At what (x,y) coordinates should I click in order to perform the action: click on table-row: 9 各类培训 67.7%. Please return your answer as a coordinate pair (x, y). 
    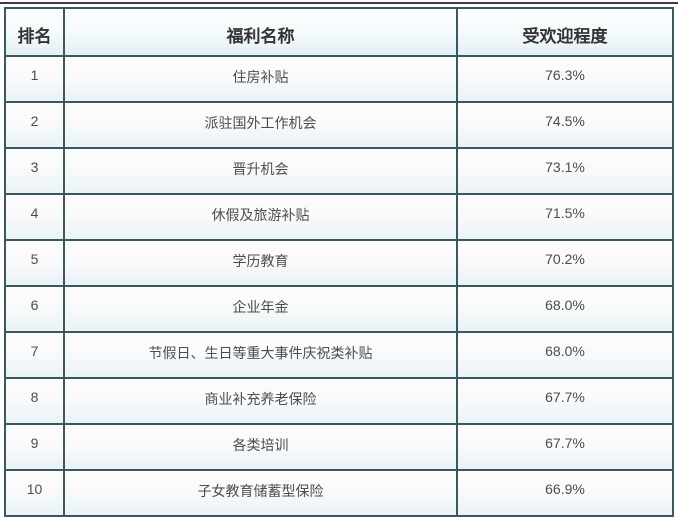
    Looking at the image, I should click on (339, 447).